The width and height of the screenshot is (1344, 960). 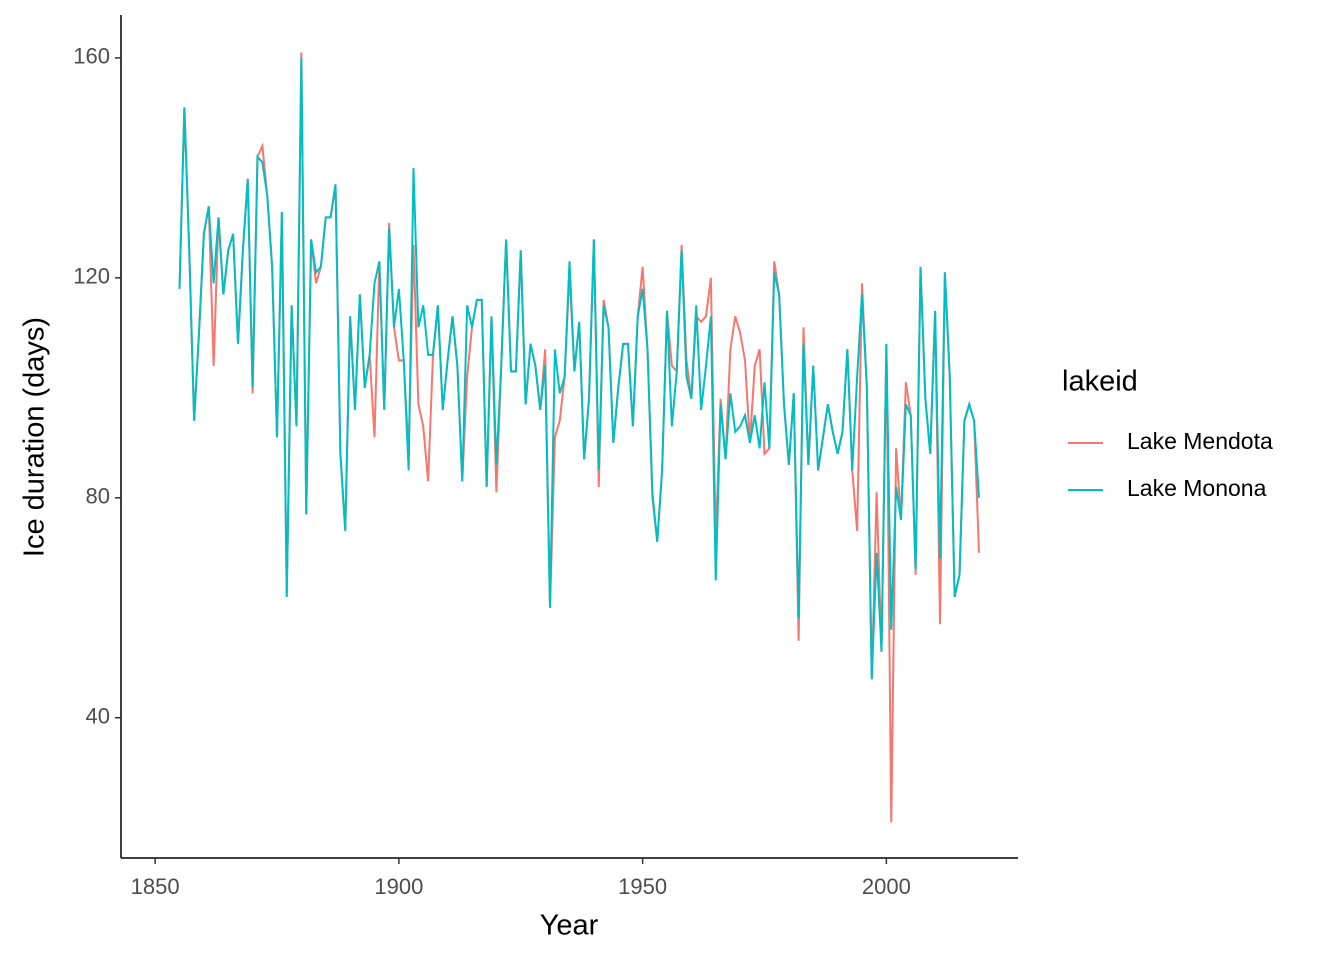 I want to click on y-tick-label: 80, so click(x=98, y=496).